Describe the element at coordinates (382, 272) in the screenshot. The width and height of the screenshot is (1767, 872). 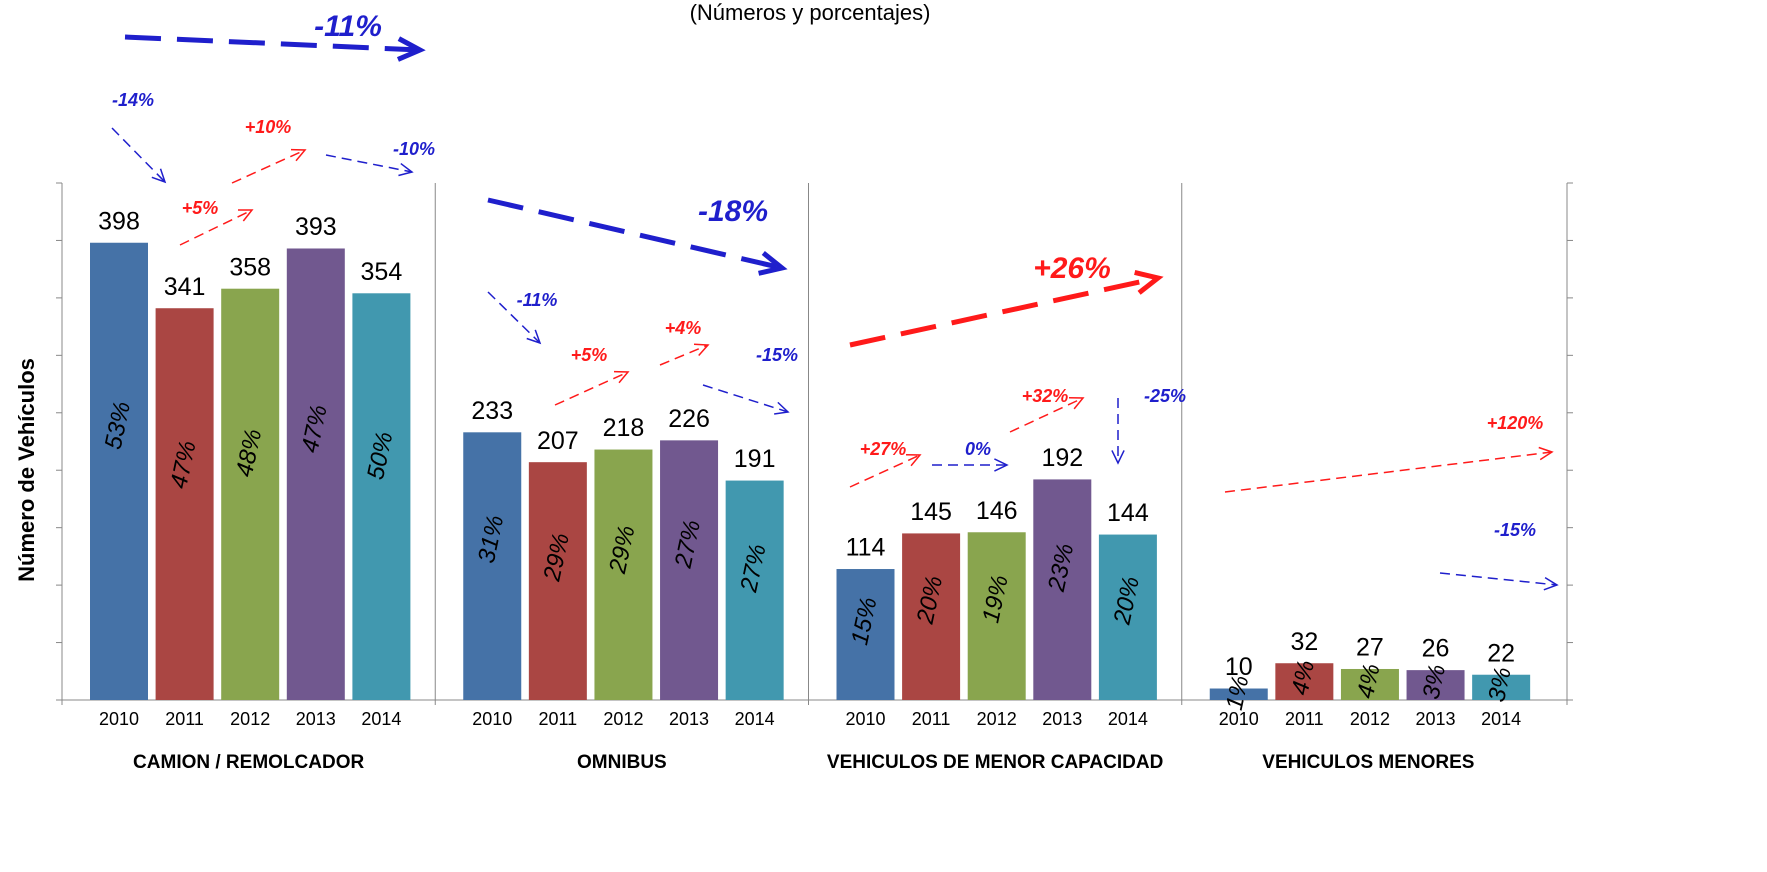
I see `value-label: 354` at that location.